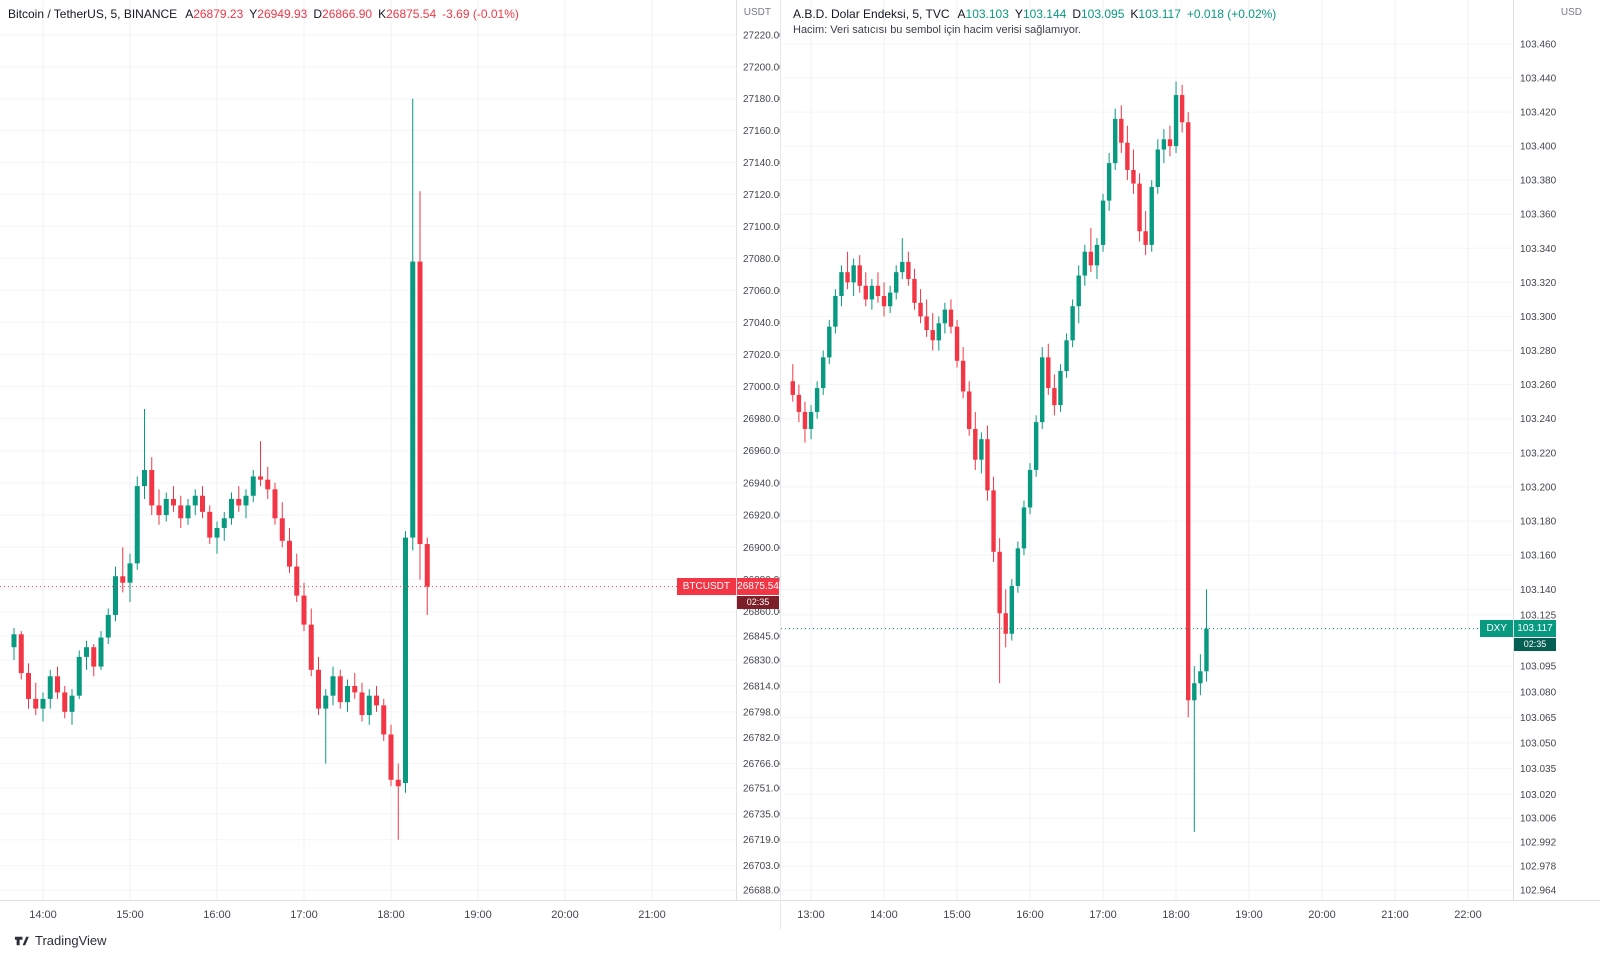 The width and height of the screenshot is (1600, 972). I want to click on symbol-title: A.B.D. Dolar Endeksi, 5, TVC, so click(871, 14).